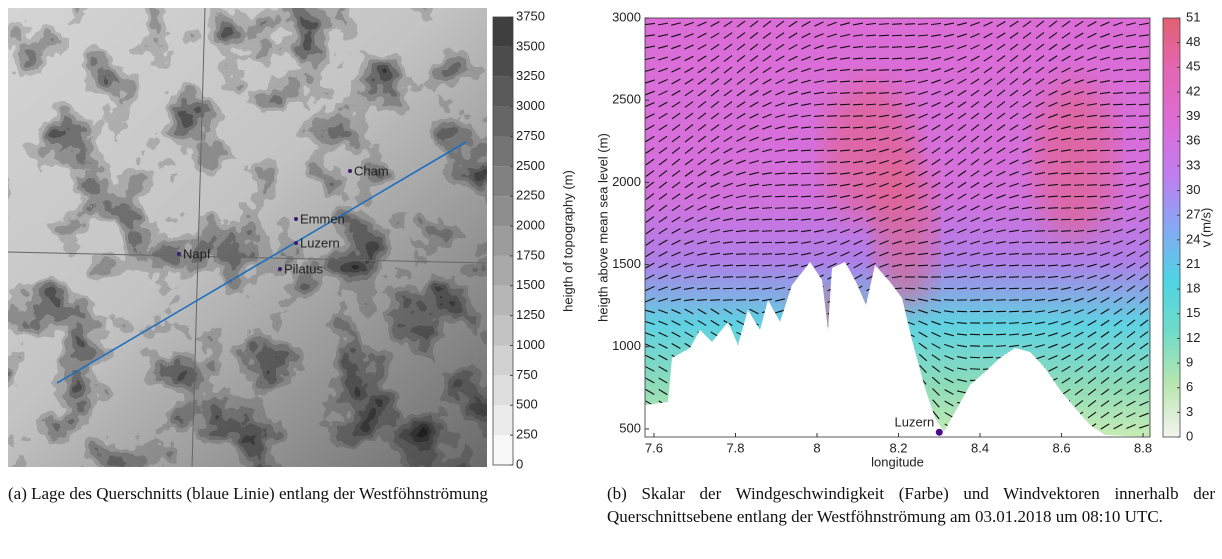 This screenshot has width=1222, height=559. Describe the element at coordinates (602, 227) in the screenshot. I see `y-axis-label: heigth above mean sea level (m)` at that location.